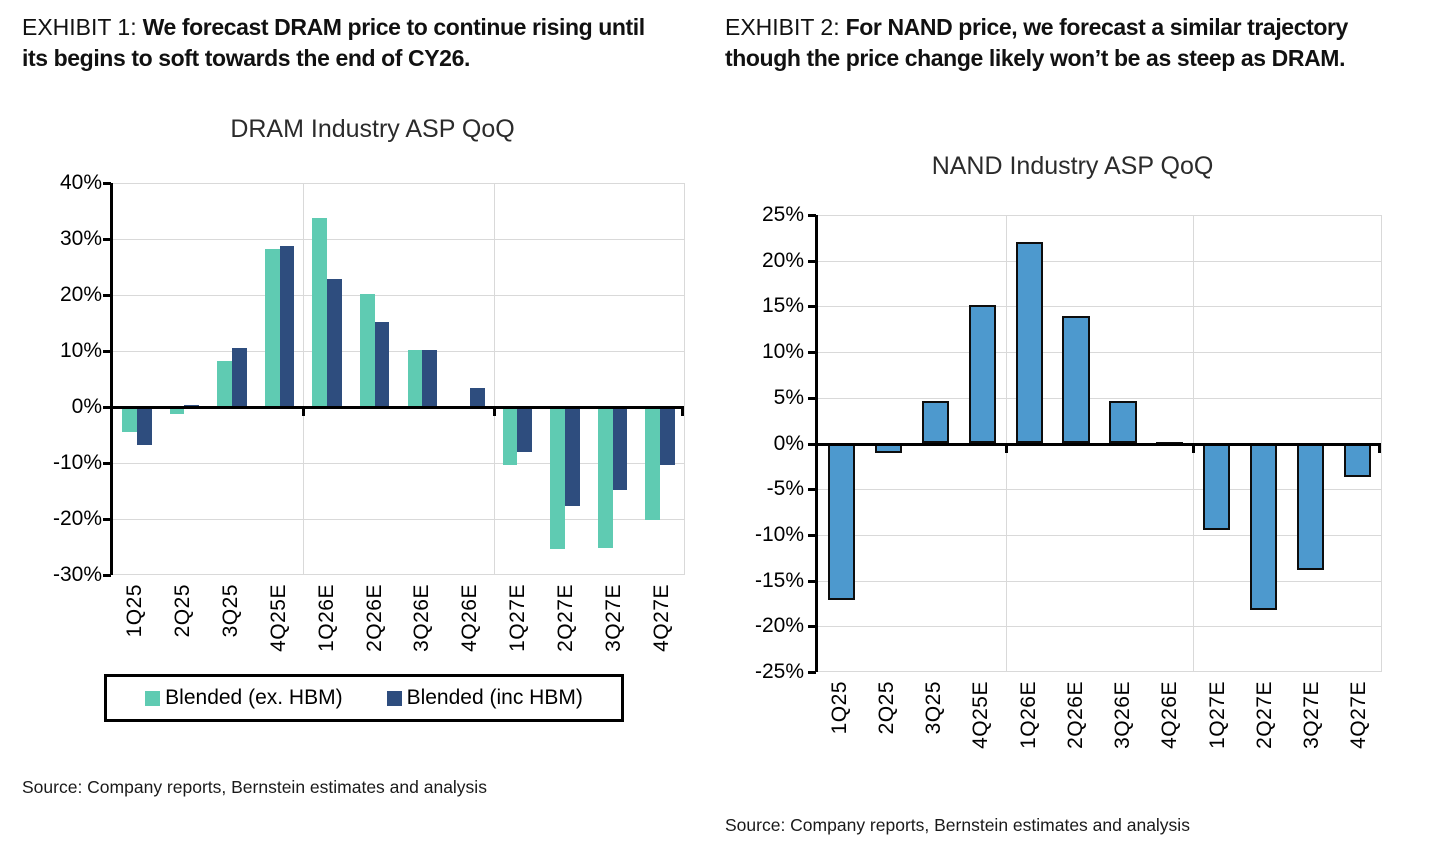 The image size is (1430, 862). Describe the element at coordinates (494, 379) in the screenshot. I see `year-divider-gridline` at that location.